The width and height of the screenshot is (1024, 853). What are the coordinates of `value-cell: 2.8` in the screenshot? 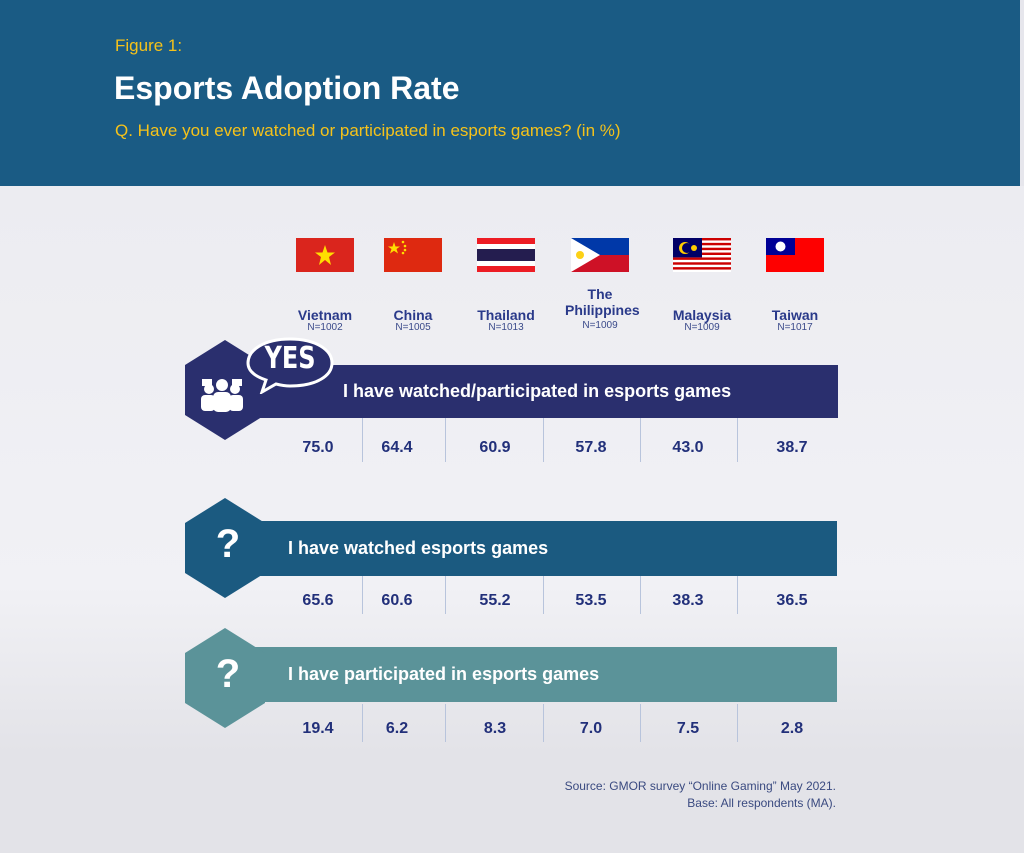 It's located at (792, 728).